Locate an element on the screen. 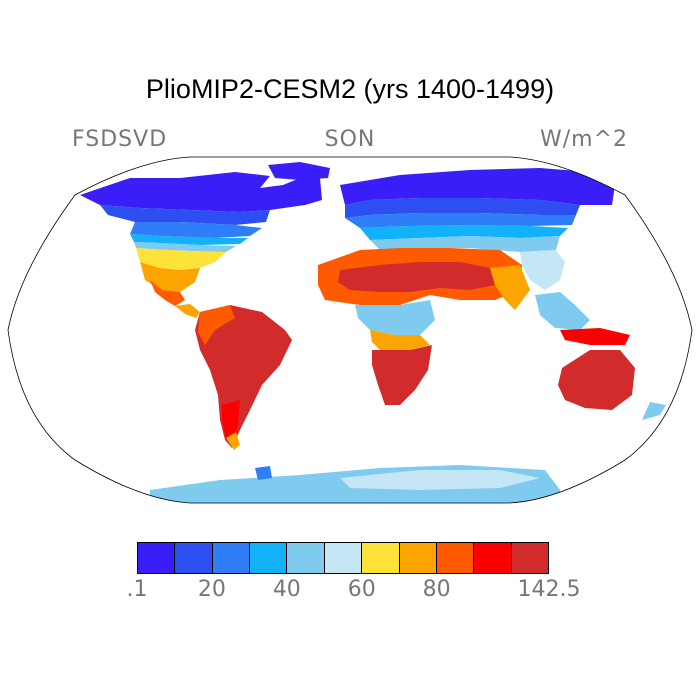 The height and width of the screenshot is (700, 700). central-america is located at coordinates (187, 311).